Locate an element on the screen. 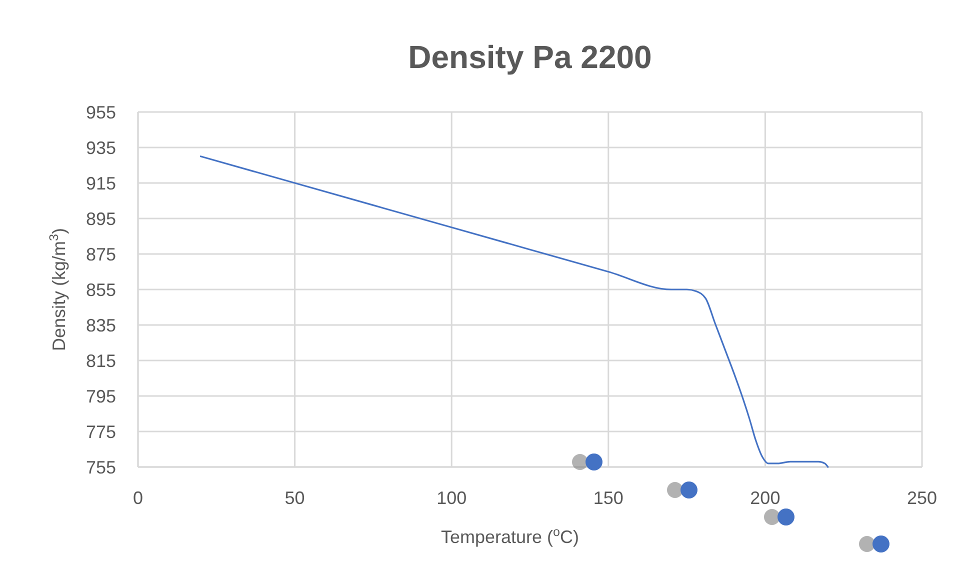 The width and height of the screenshot is (957, 579). y-tick-label: 755 is located at coordinates (101, 467).